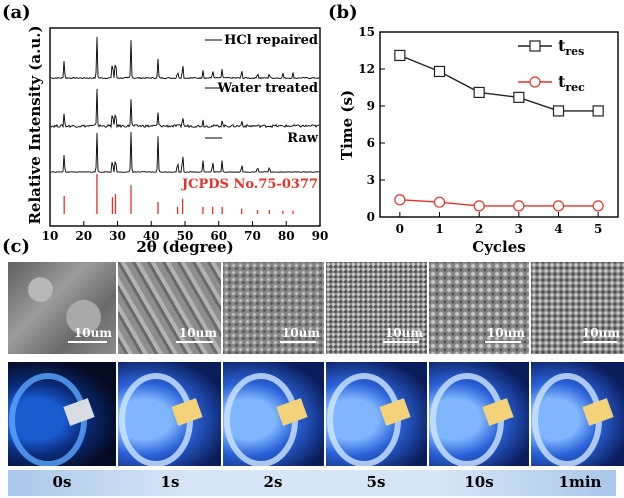 The height and width of the screenshot is (498, 624). I want to click on cycles-y-tick-label: 12, so click(366, 69).